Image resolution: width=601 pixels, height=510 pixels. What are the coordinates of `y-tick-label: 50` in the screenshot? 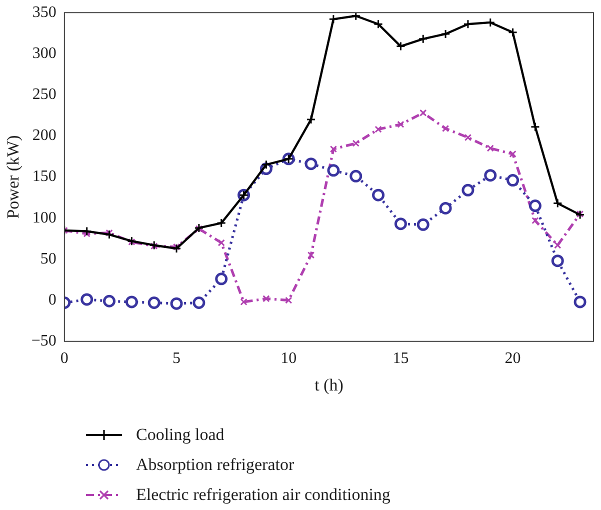 It's located at (48, 259).